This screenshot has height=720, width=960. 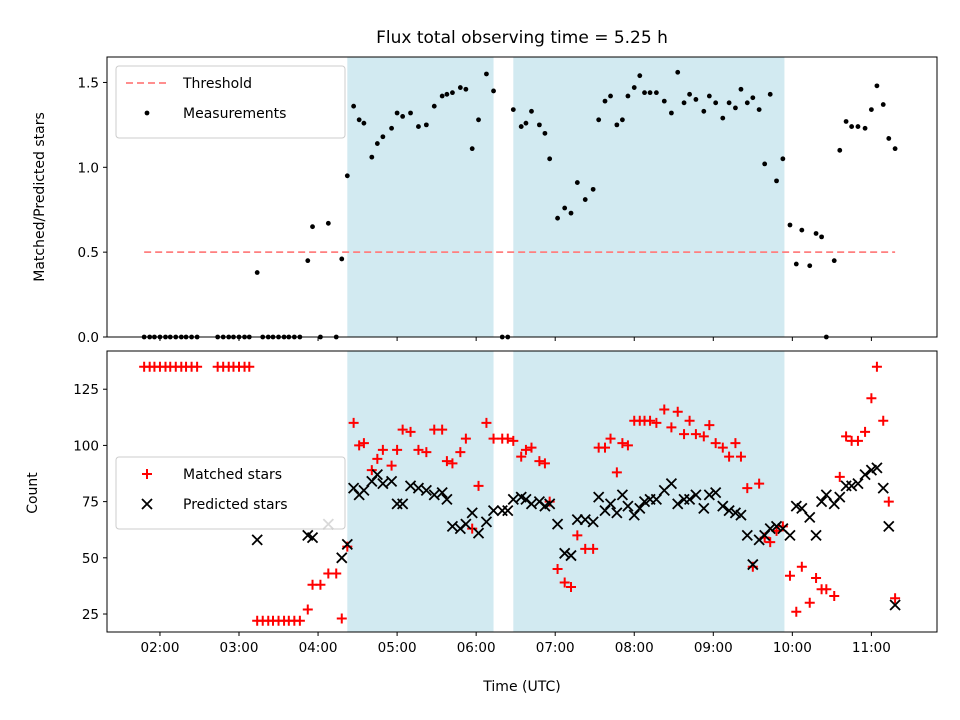 I want to click on y-axis-label-ratio: Matched/Predicted stars, so click(x=40, y=197).